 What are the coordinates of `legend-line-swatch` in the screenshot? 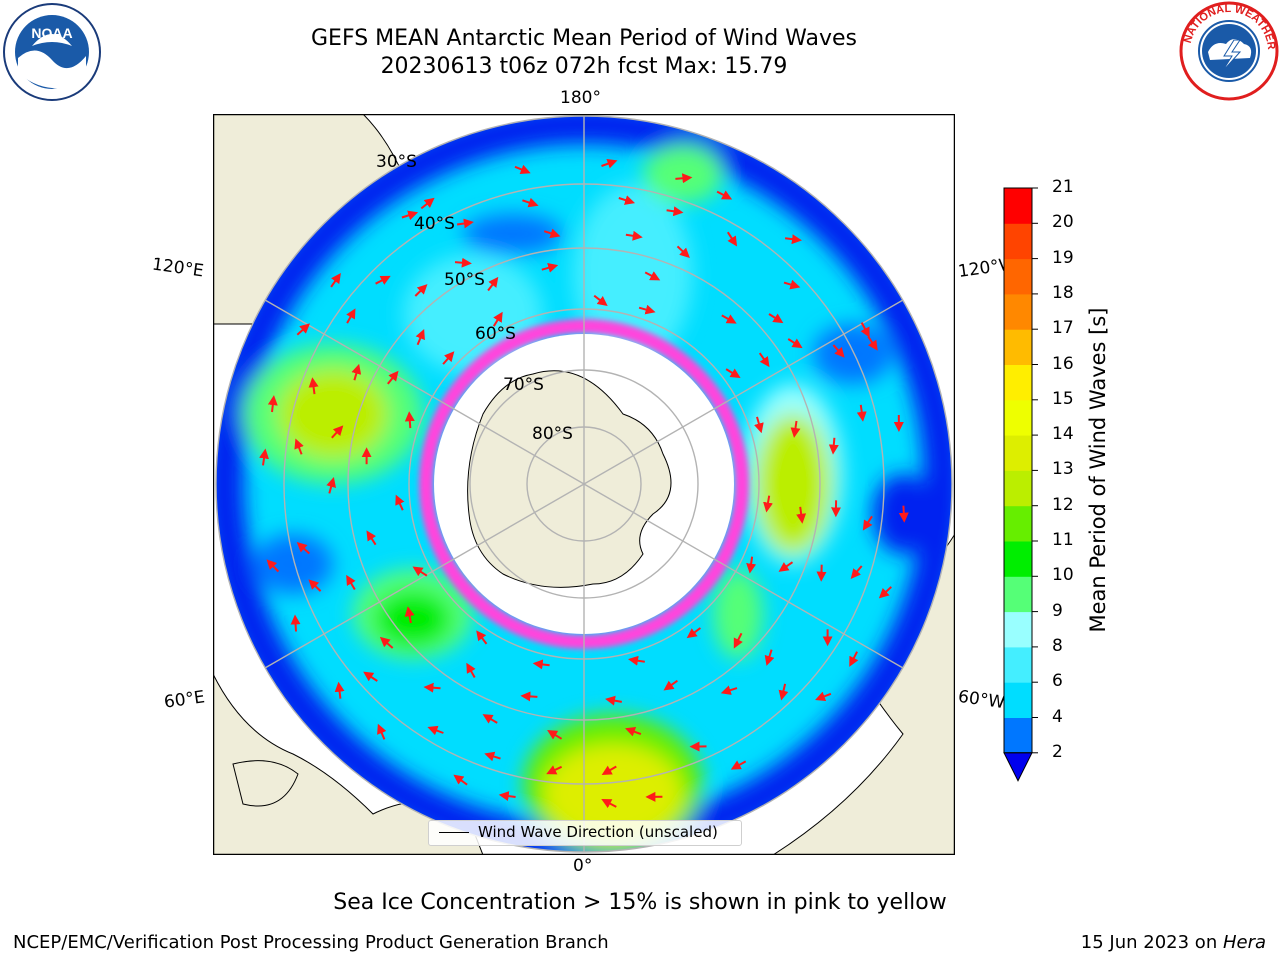 It's located at (454, 832).